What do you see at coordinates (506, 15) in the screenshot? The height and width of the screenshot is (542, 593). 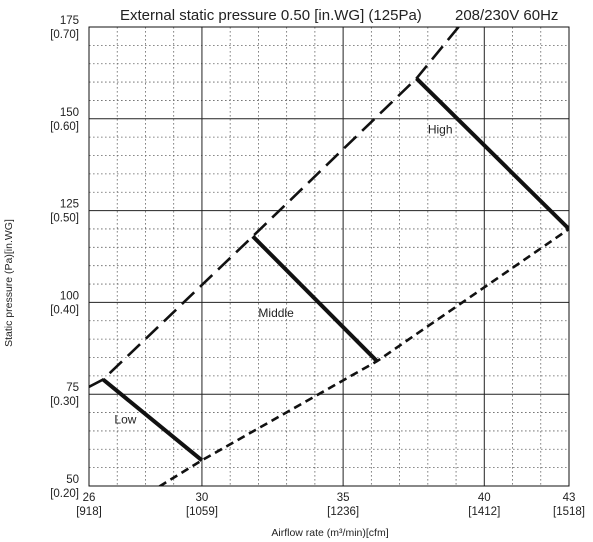 I see `chart-subtitle: 208/230V 60Hz` at bounding box center [506, 15].